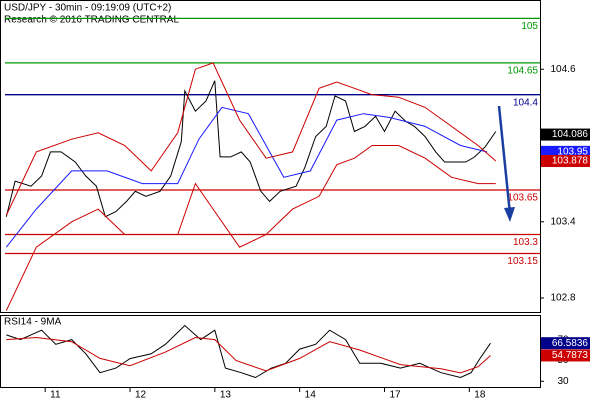 This screenshot has width=590, height=400. What do you see at coordinates (572, 152) in the screenshot?
I see `value-box-label: 103.95` at bounding box center [572, 152].